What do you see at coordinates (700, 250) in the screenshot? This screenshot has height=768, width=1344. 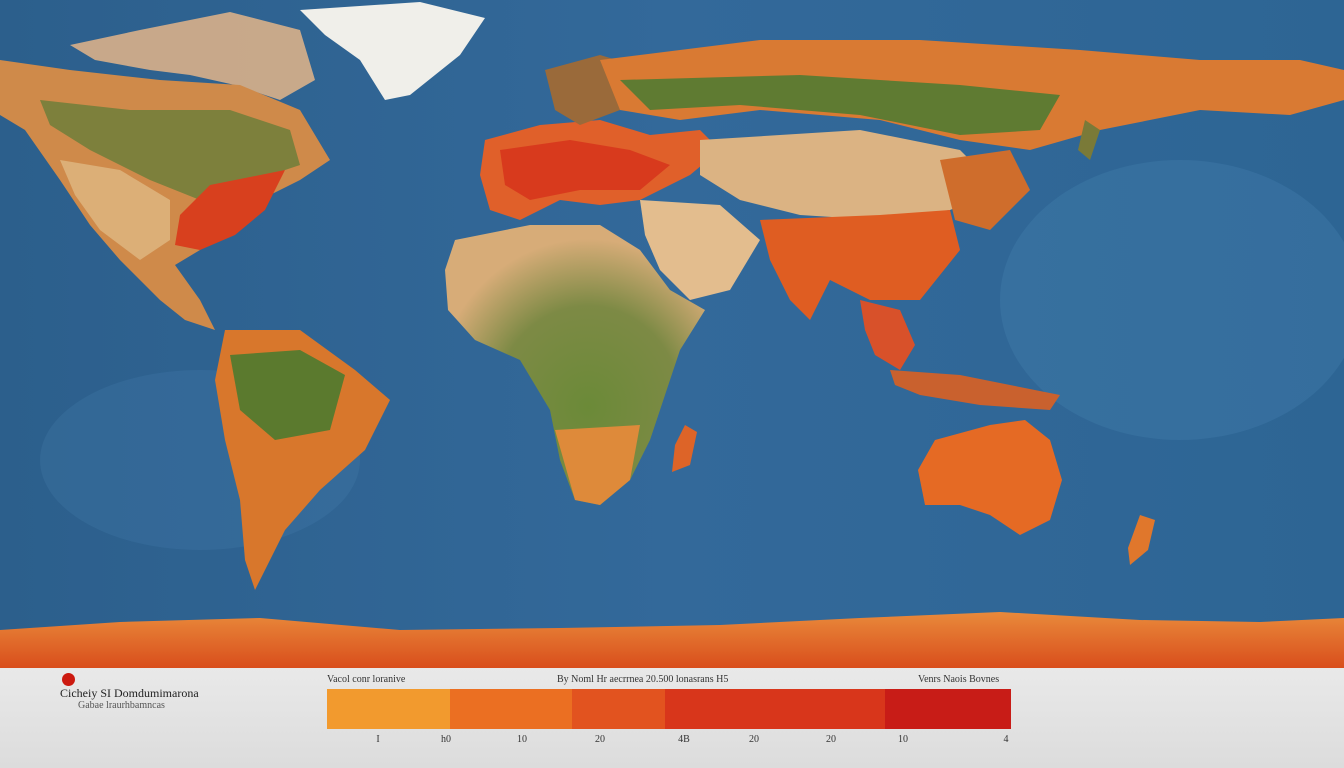 I see `middle-east` at bounding box center [700, 250].